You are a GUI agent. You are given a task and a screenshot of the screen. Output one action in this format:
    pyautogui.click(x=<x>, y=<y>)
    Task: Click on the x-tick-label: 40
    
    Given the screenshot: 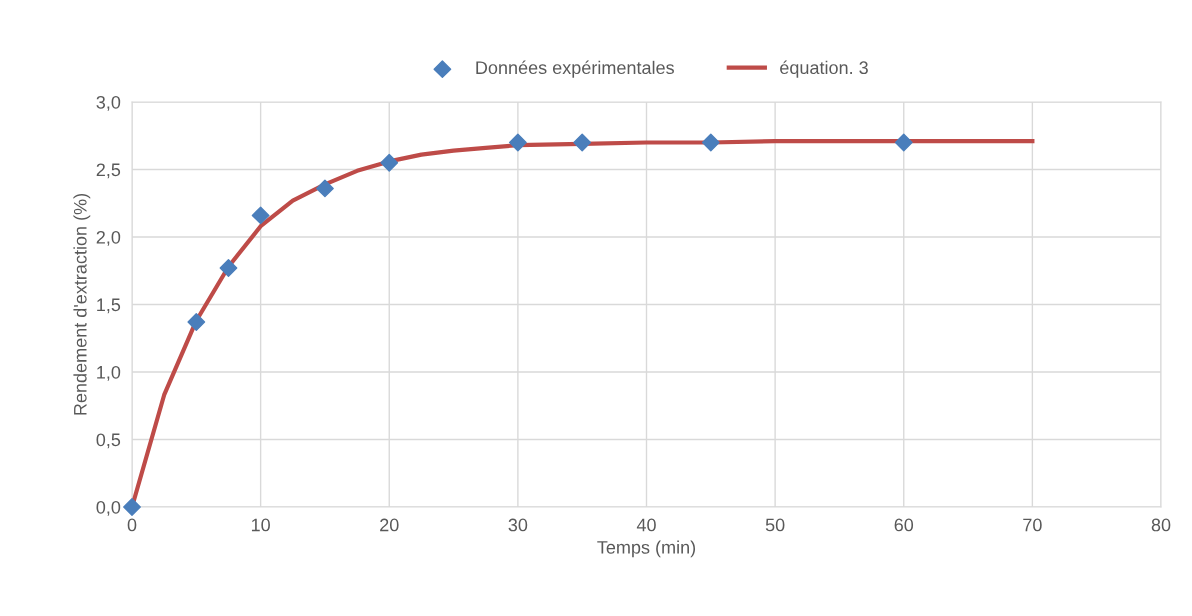 What is the action you would take?
    pyautogui.click(x=646, y=525)
    